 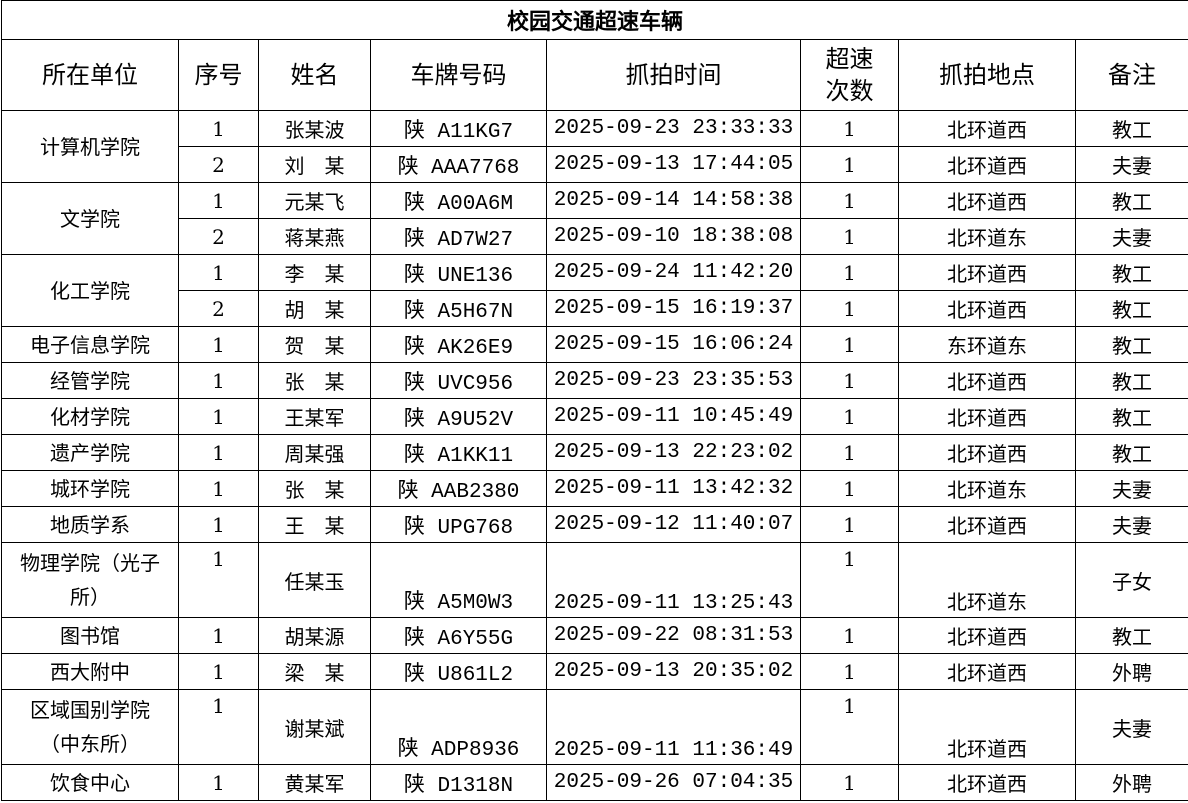 What do you see at coordinates (1131, 580) in the screenshot?
I see `note-cell: 子女` at bounding box center [1131, 580].